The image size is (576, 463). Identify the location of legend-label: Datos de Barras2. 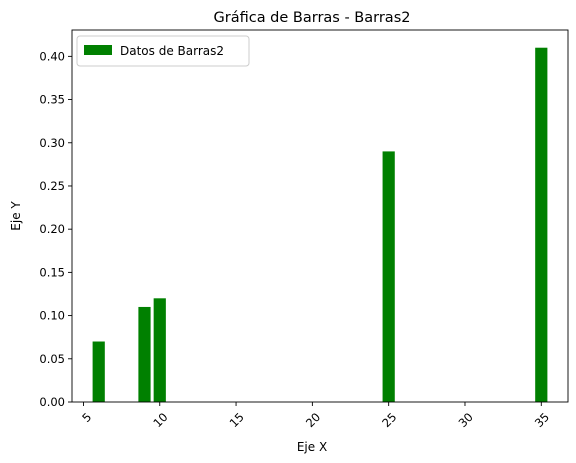
(172, 51).